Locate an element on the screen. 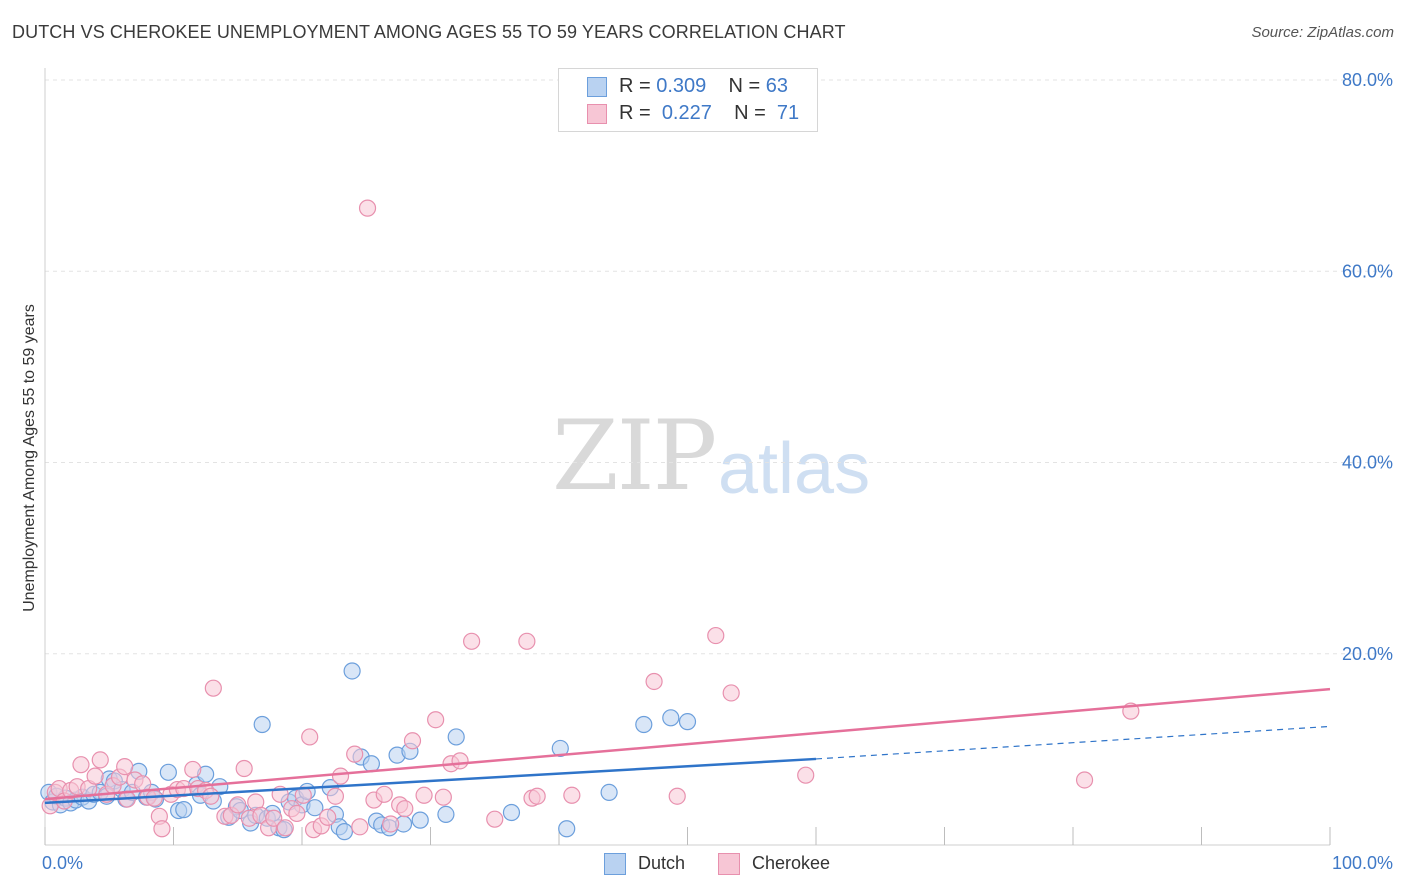 The width and height of the screenshot is (1406, 892). legend-r-value-dutch: 0.309 is located at coordinates (681, 86).